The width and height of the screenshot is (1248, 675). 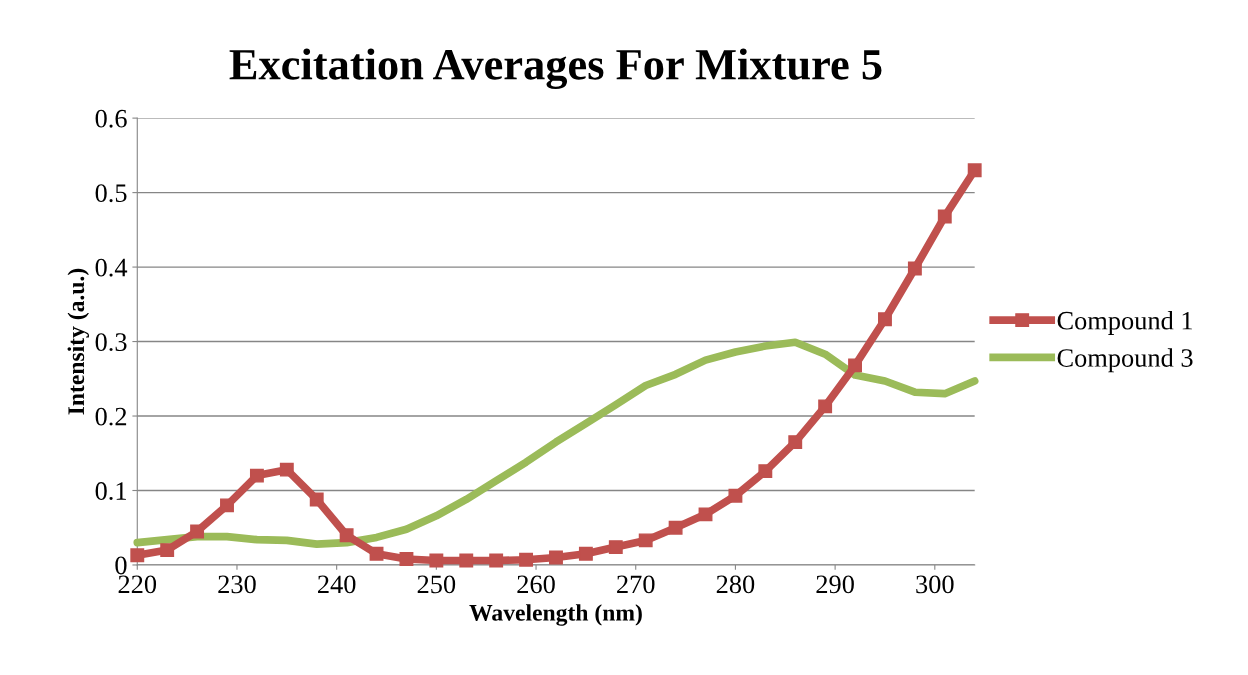 What do you see at coordinates (1125, 360) in the screenshot?
I see `legend-label: Compound 3` at bounding box center [1125, 360].